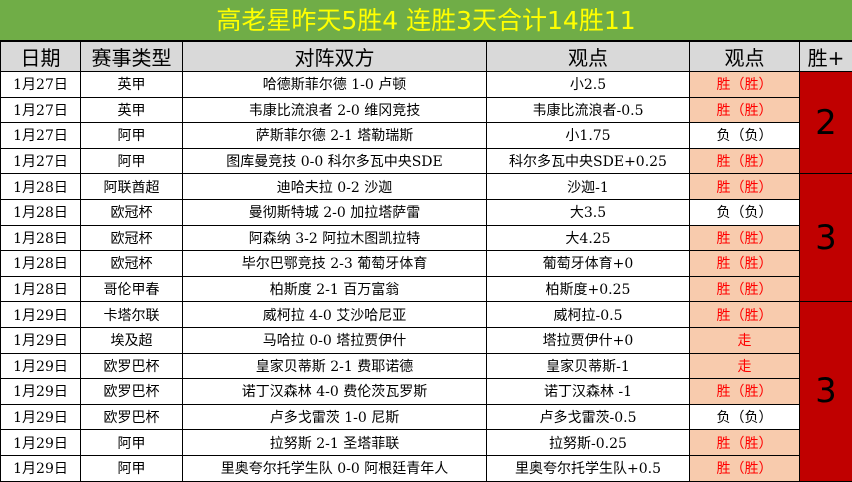  What do you see at coordinates (132, 289) in the screenshot?
I see `league-cell: 哥伦甲春` at bounding box center [132, 289].